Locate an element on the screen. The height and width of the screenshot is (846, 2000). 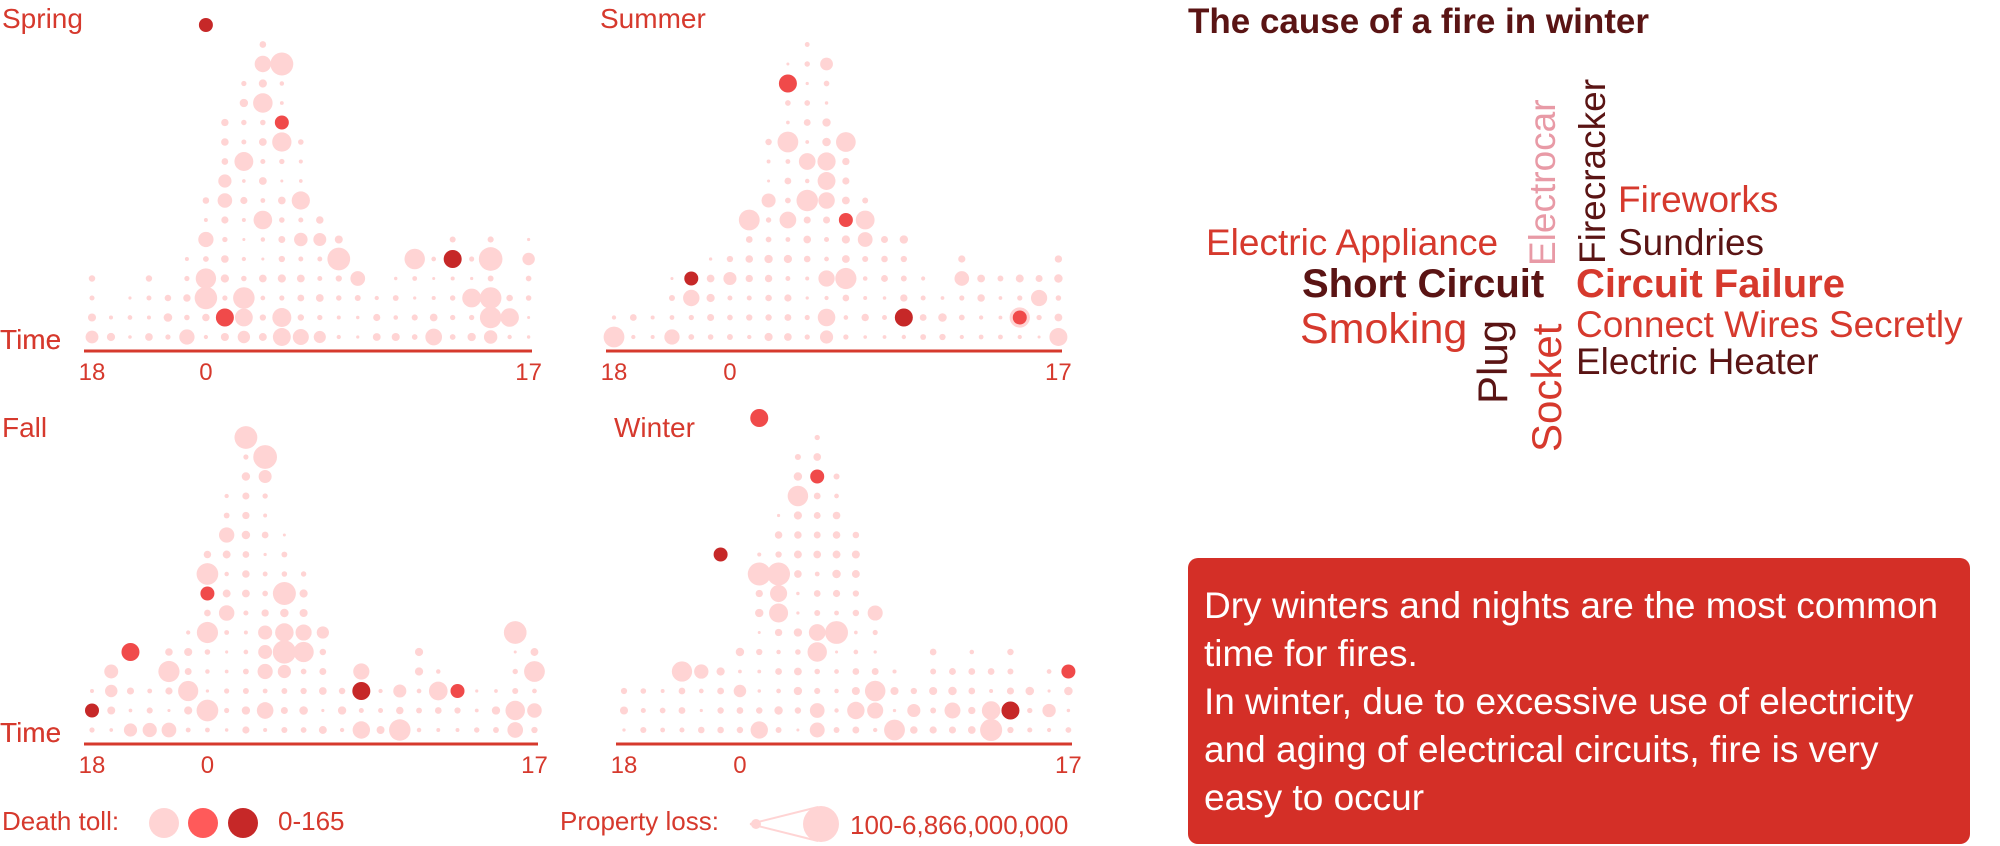
y-axis-label: Time is located at coordinates (30, 339).